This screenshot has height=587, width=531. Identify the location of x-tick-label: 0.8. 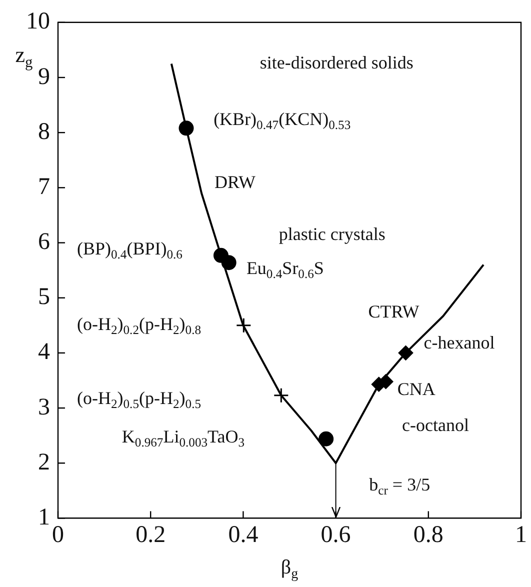
(428, 535).